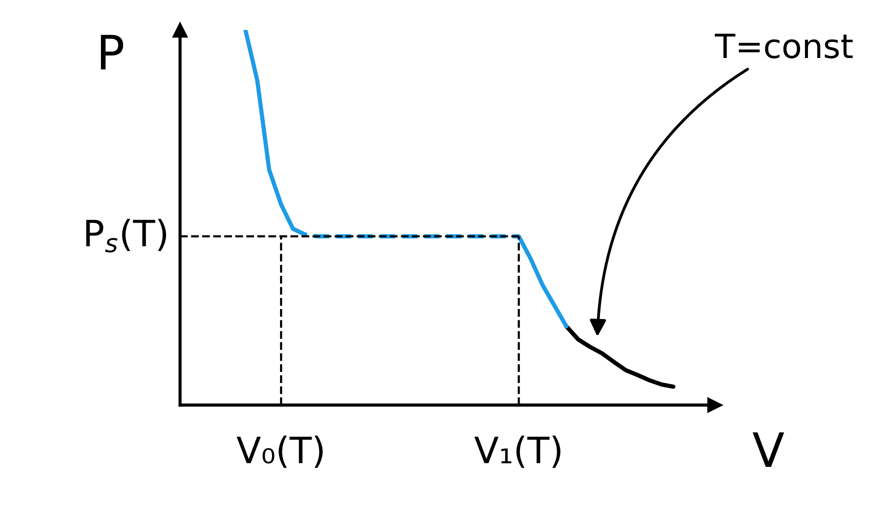 This screenshot has width=887, height=518. What do you see at coordinates (768, 449) in the screenshot?
I see `x-axis-title: V` at bounding box center [768, 449].